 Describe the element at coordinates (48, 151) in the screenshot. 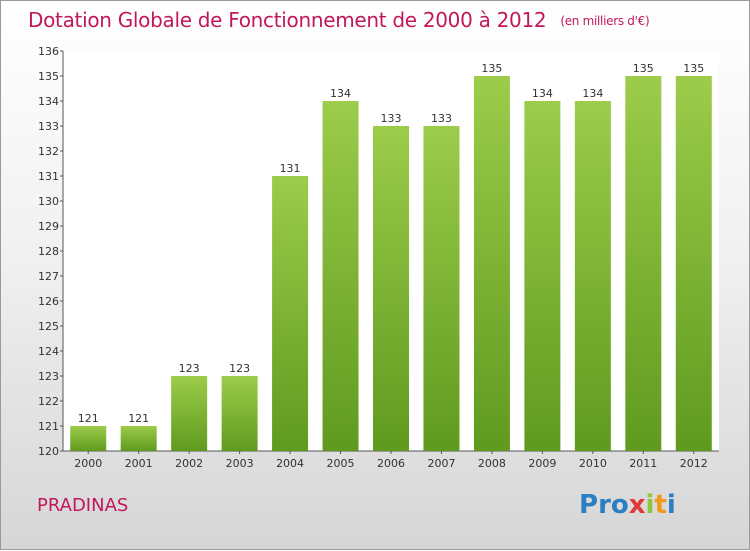

I see `y-tick-label: 132` at that location.